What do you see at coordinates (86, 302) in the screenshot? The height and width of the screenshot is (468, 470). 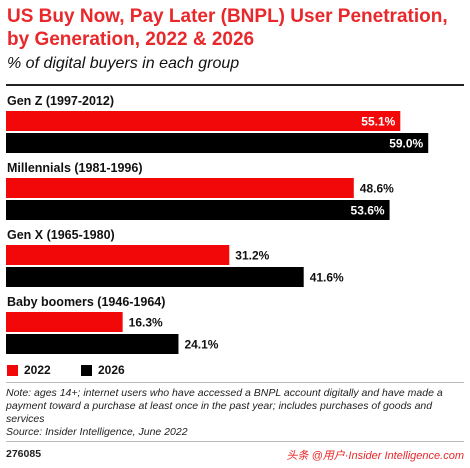 I see `category-label: Baby boomers (1946-1964)` at bounding box center [86, 302].